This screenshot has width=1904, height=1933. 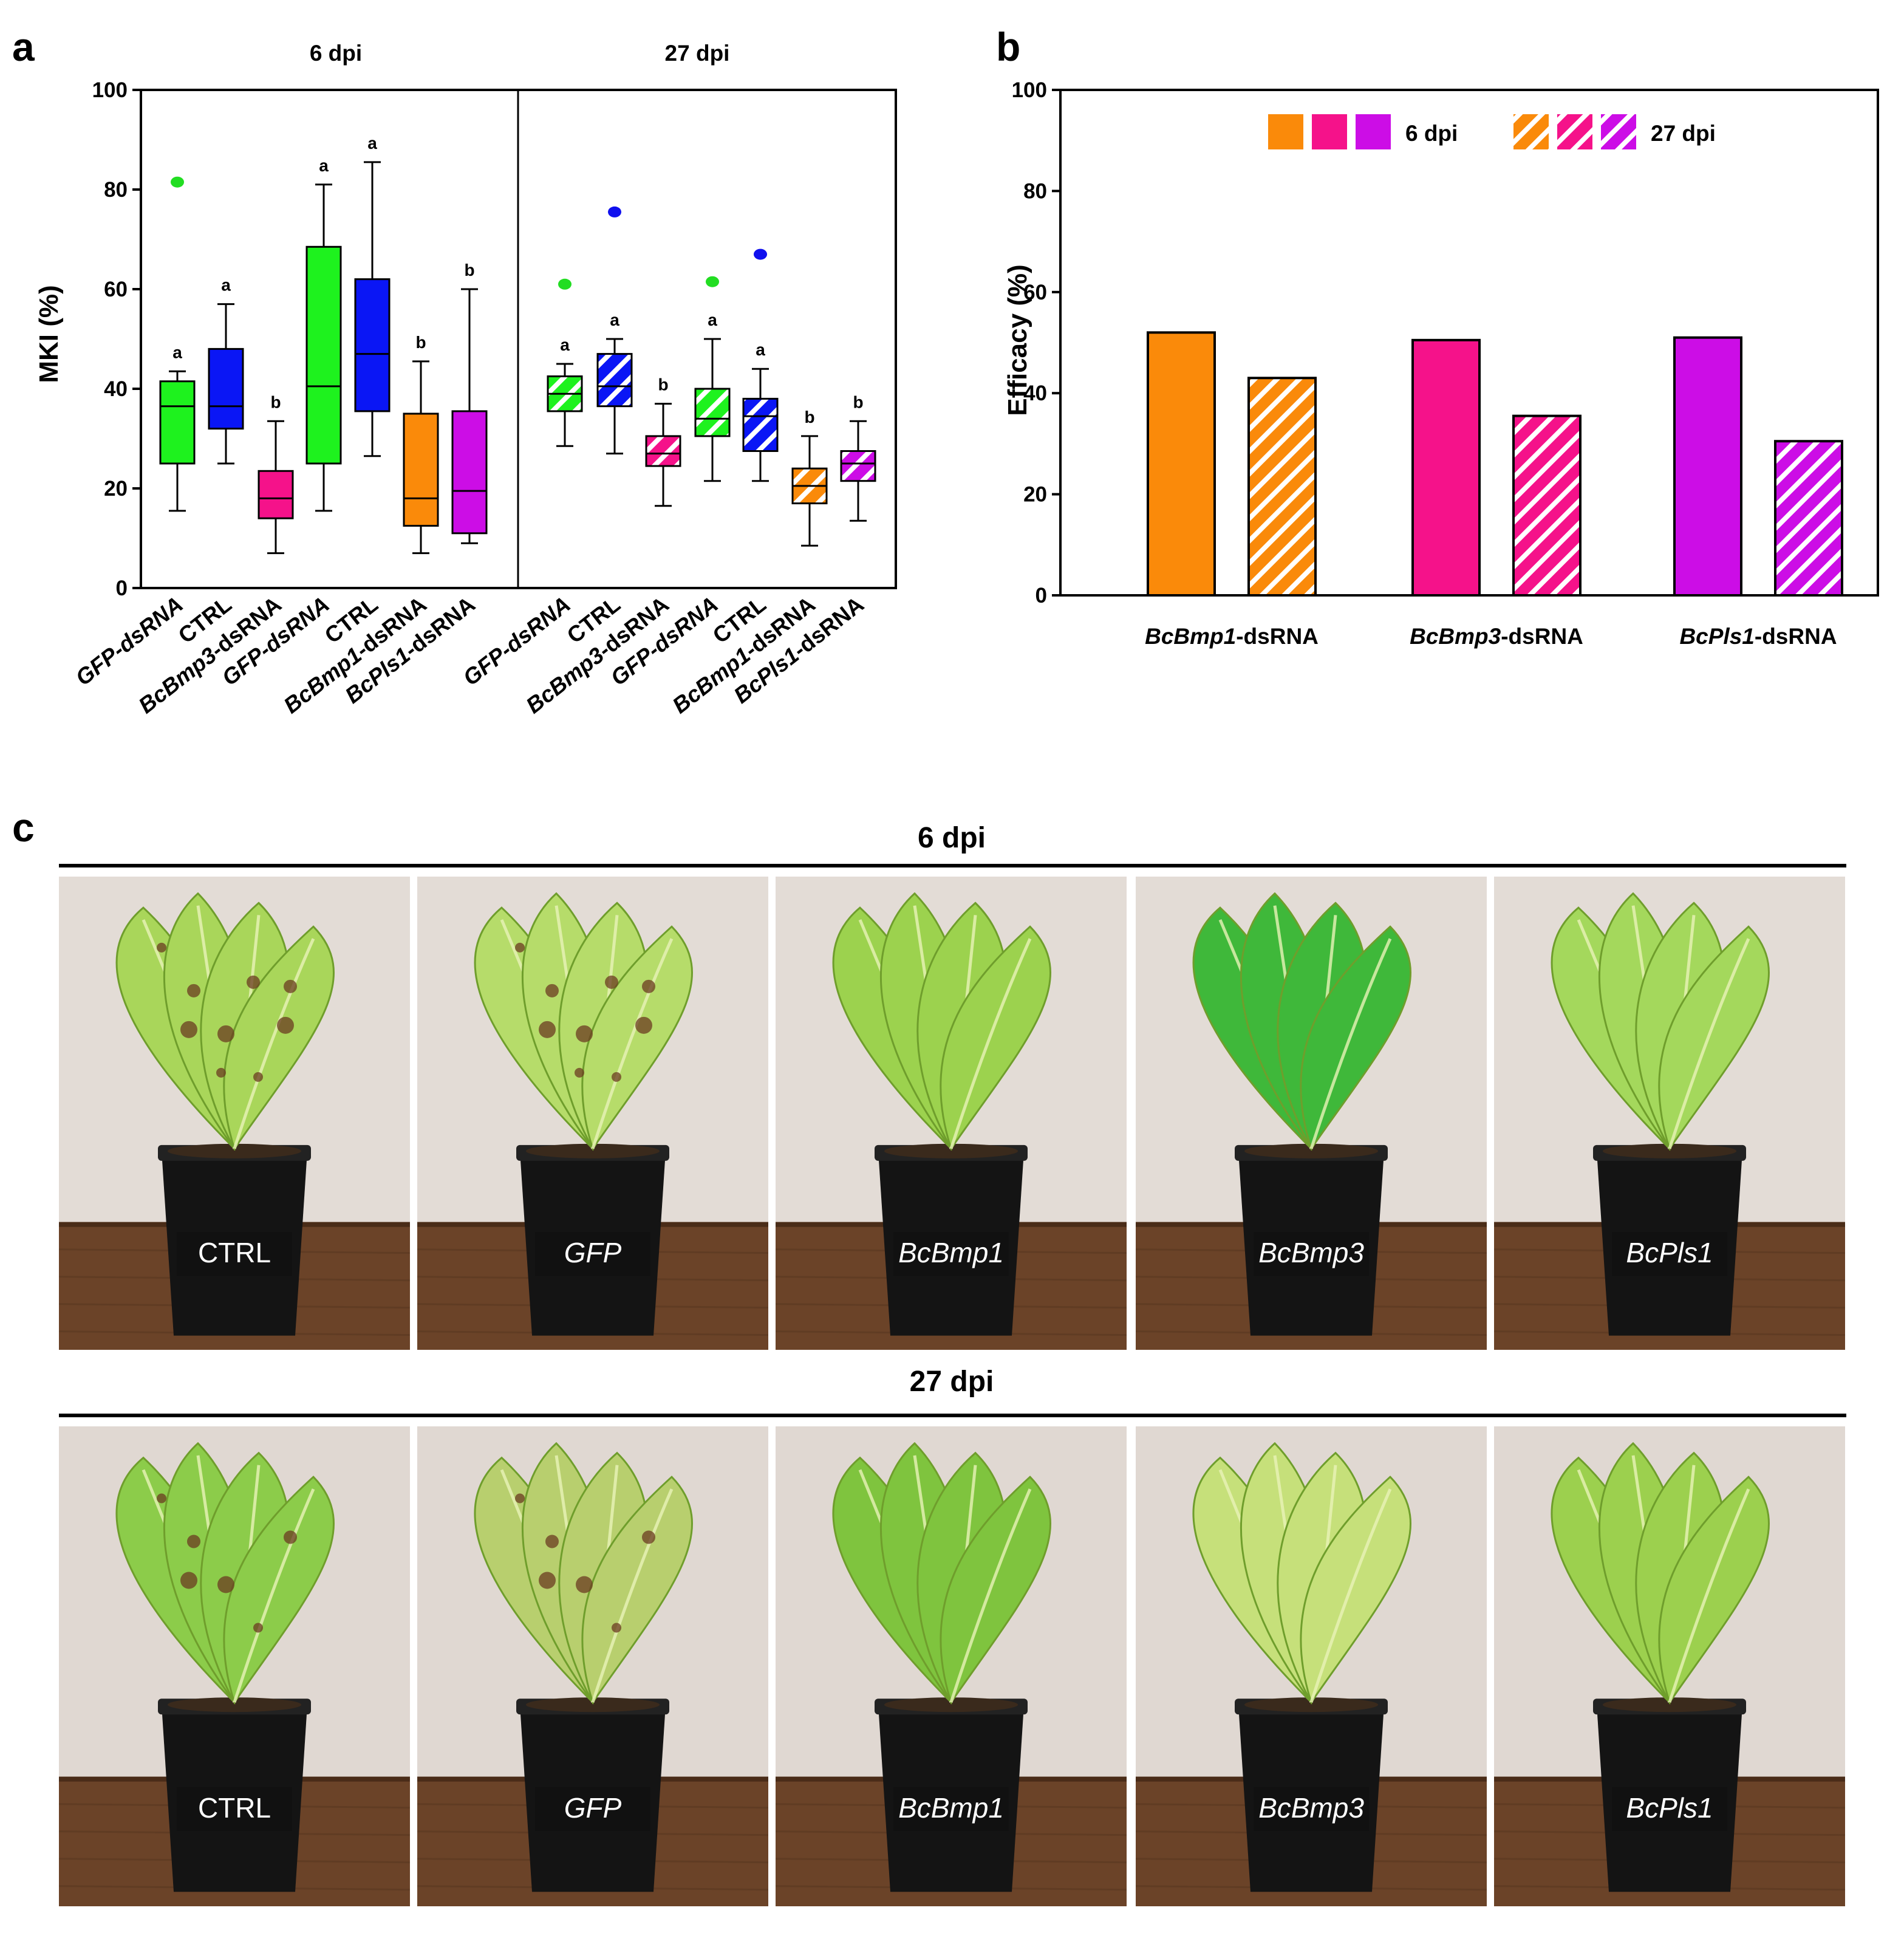 What do you see at coordinates (952, 1382) in the screenshot?
I see `row-title: 27 dpi` at bounding box center [952, 1382].